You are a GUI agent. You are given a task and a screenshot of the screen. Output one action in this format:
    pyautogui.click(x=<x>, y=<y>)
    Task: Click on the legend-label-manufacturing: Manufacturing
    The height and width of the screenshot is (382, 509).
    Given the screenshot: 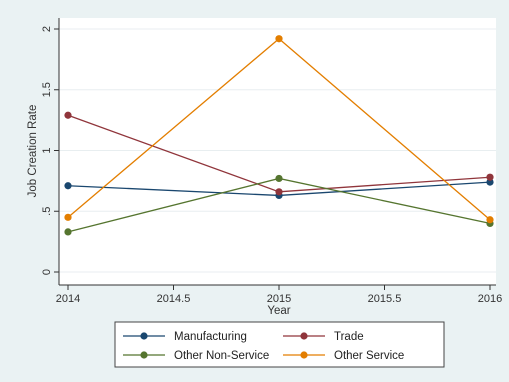 What is the action you would take?
    pyautogui.click(x=210, y=337)
    